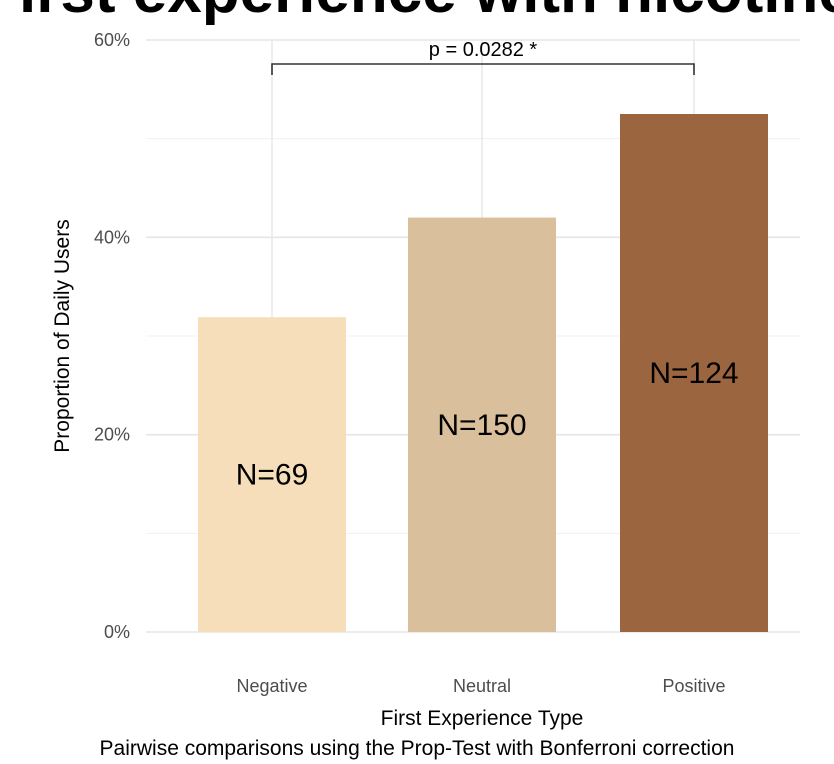 The image size is (834, 764). Describe the element at coordinates (112, 237) in the screenshot. I see `y-tick-label: 40%` at that location.